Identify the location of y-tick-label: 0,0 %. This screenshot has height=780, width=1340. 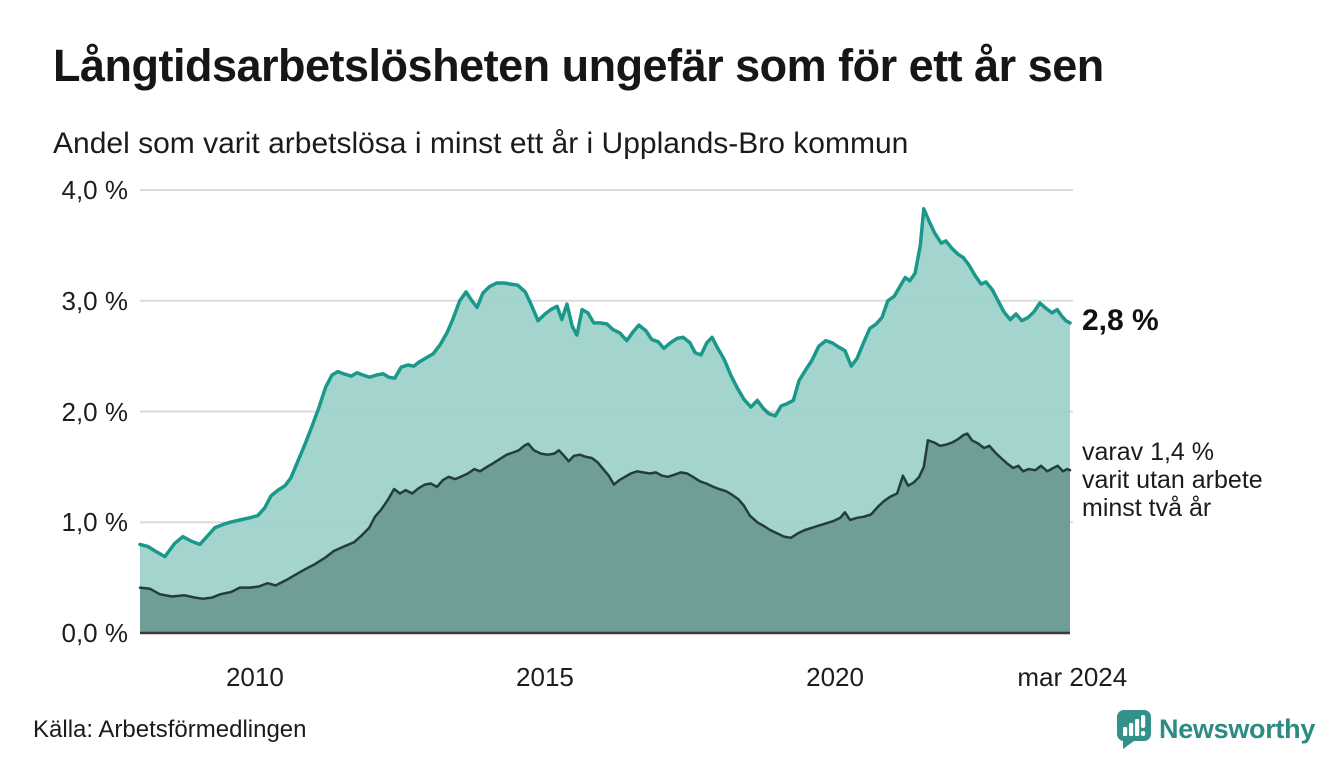
(95, 633).